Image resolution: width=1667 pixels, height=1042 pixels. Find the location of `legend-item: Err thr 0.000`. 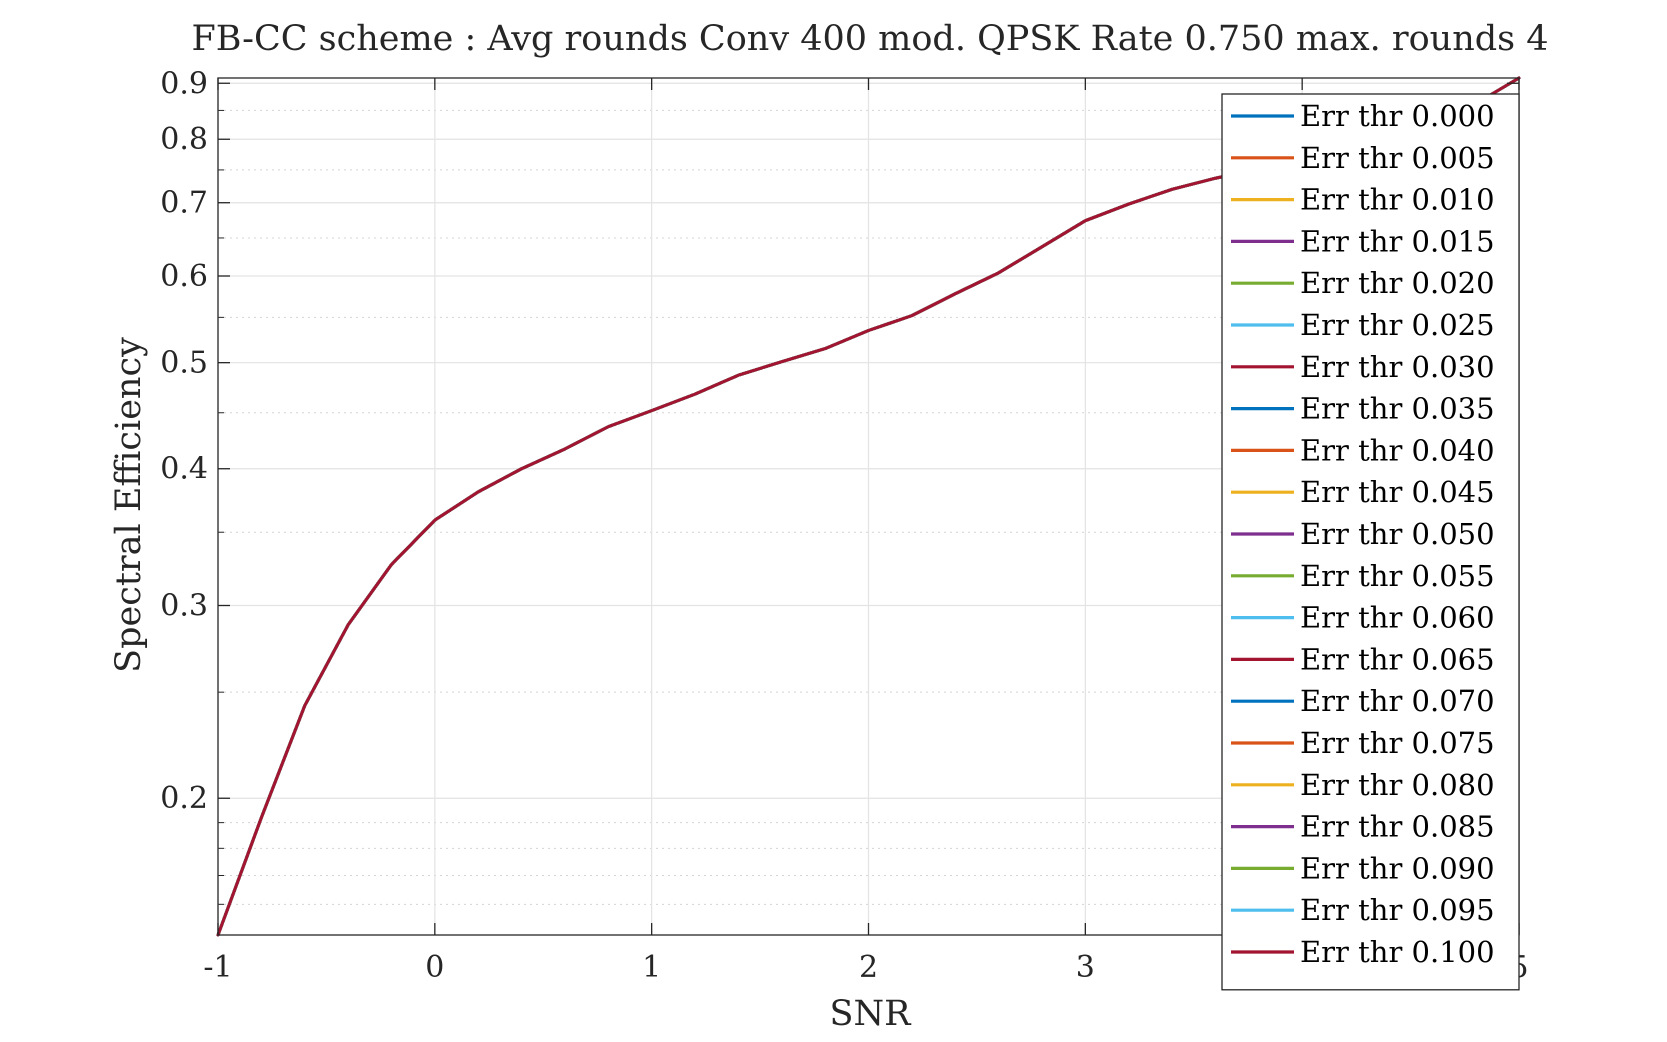

legend-item: Err thr 0.000 is located at coordinates (1363, 116).